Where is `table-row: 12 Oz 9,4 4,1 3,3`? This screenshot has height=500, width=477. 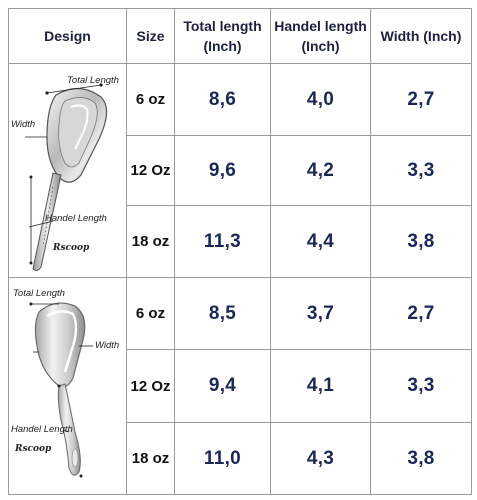 table-row: 12 Oz 9,4 4,1 3,3 is located at coordinates (240, 386).